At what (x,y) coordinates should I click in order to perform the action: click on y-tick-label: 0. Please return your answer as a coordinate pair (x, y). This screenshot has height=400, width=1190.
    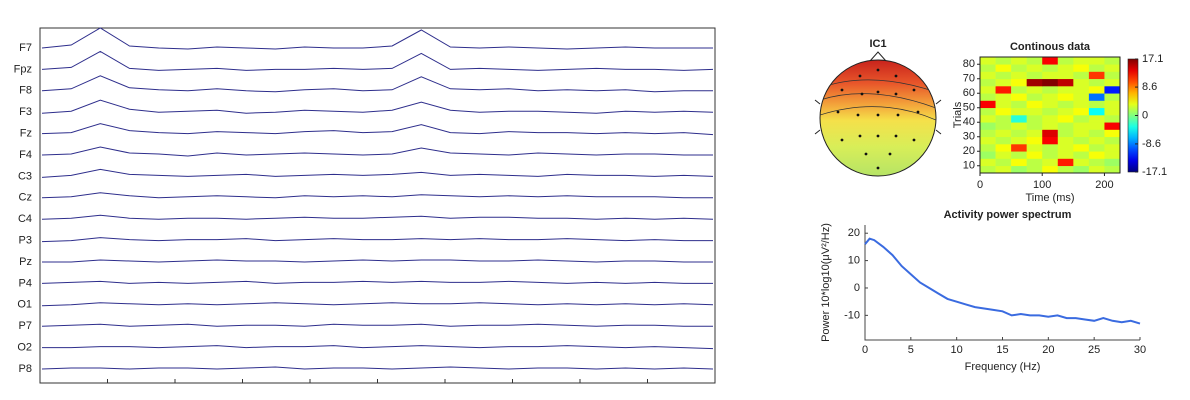
    Looking at the image, I should click on (857, 288).